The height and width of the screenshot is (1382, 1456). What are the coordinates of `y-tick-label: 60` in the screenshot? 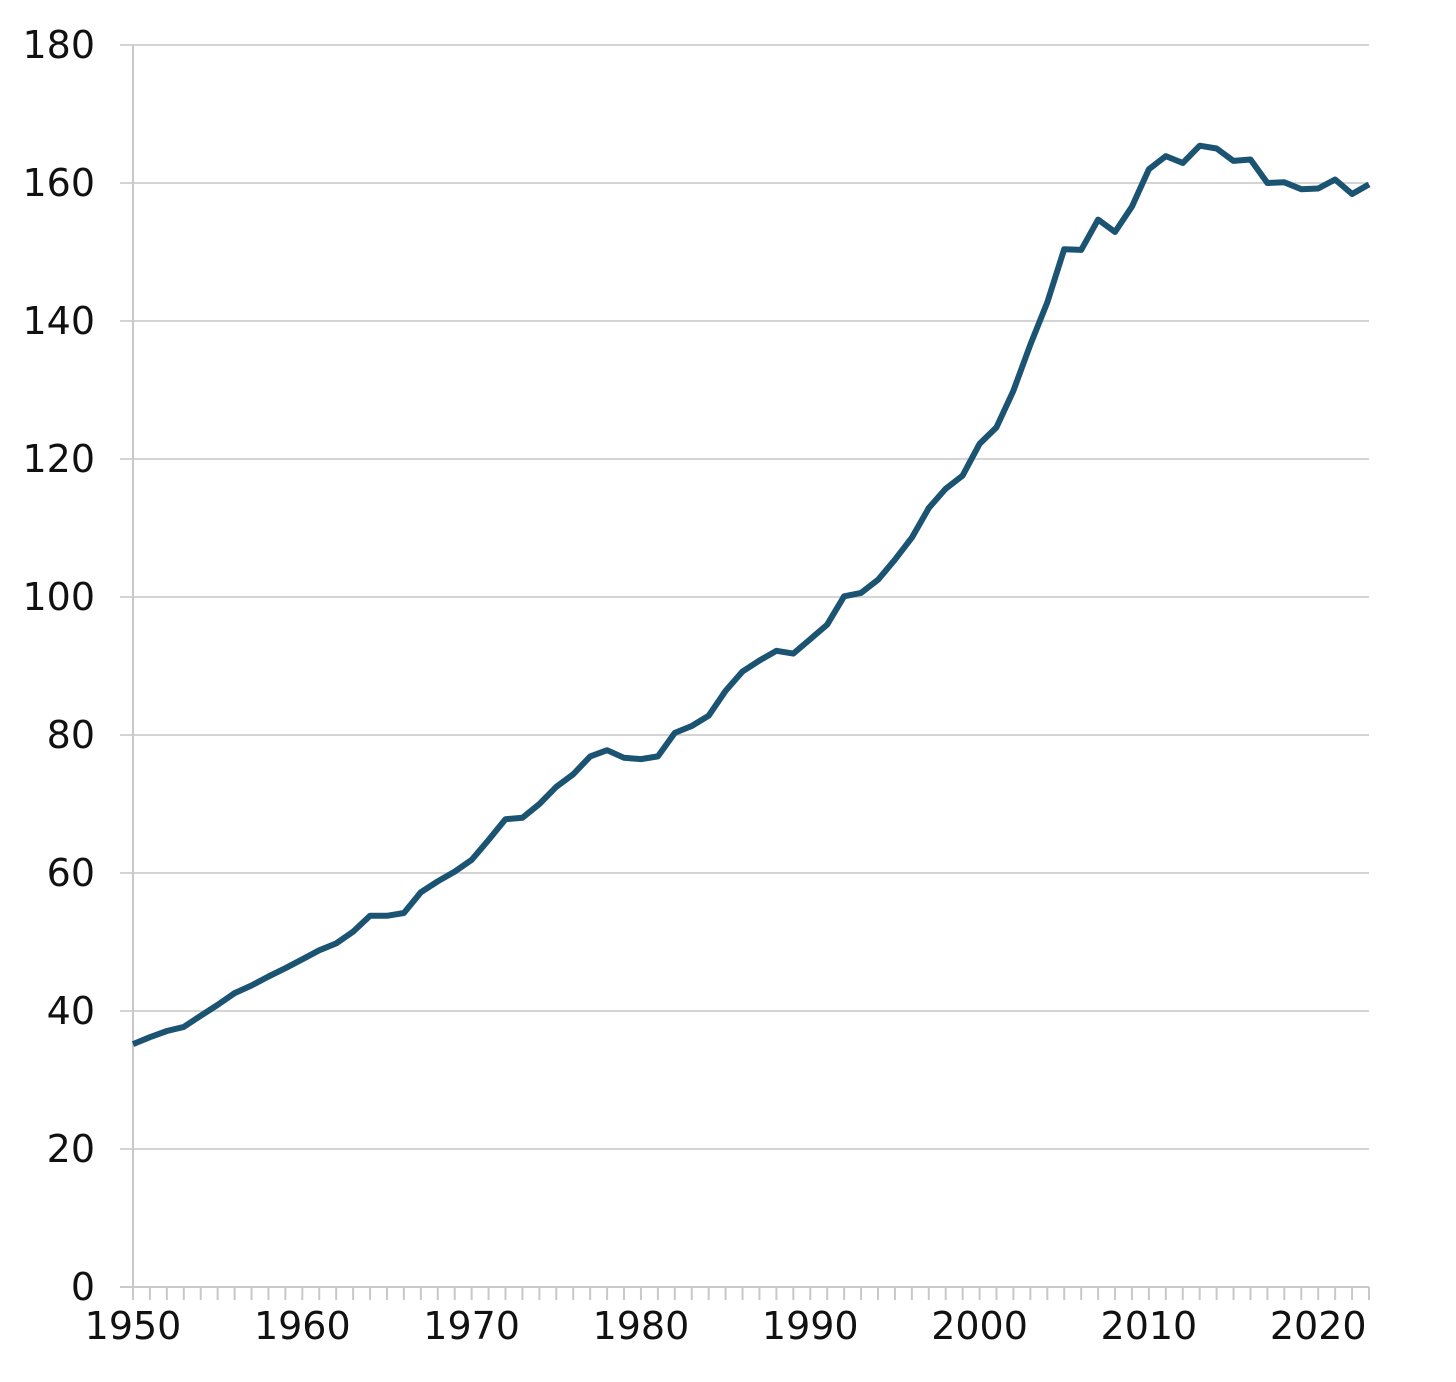 It's located at (71, 873).